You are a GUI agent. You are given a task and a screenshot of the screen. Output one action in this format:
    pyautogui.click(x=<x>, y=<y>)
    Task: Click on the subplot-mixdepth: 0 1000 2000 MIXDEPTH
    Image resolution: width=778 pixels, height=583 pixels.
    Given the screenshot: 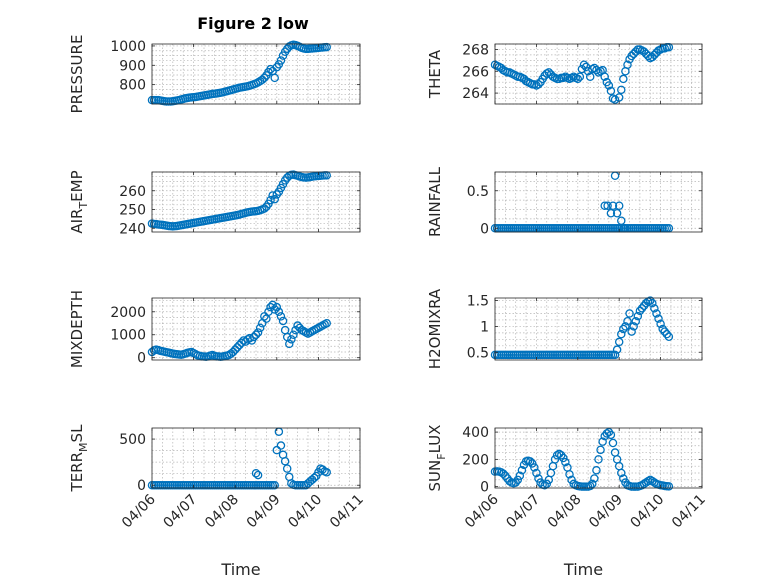 What is the action you would take?
    pyautogui.click(x=214, y=329)
    